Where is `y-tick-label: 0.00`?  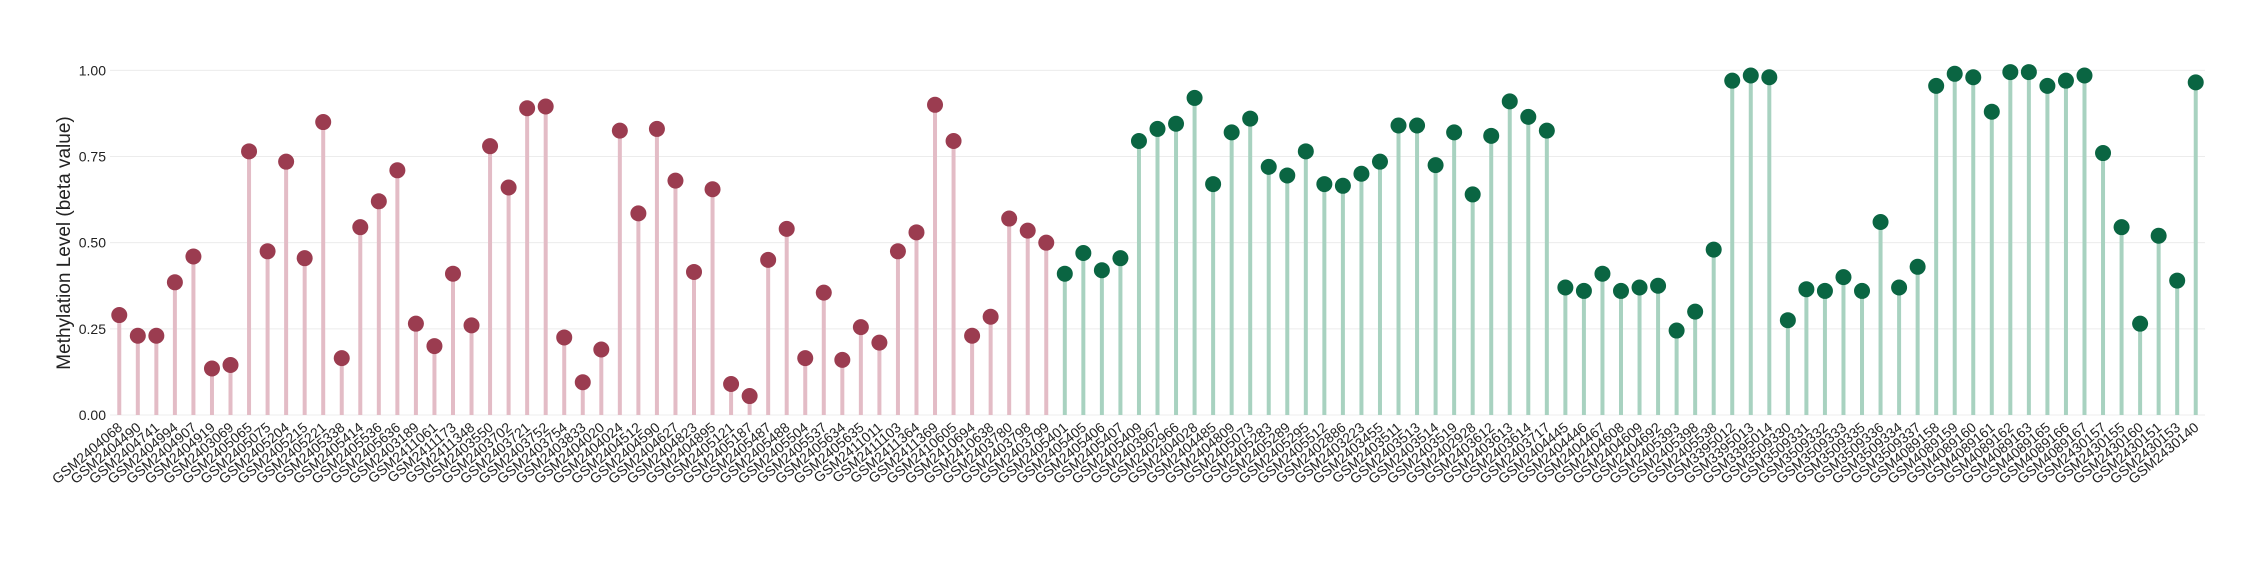 y-tick-label: 0.00 is located at coordinates (92, 415).